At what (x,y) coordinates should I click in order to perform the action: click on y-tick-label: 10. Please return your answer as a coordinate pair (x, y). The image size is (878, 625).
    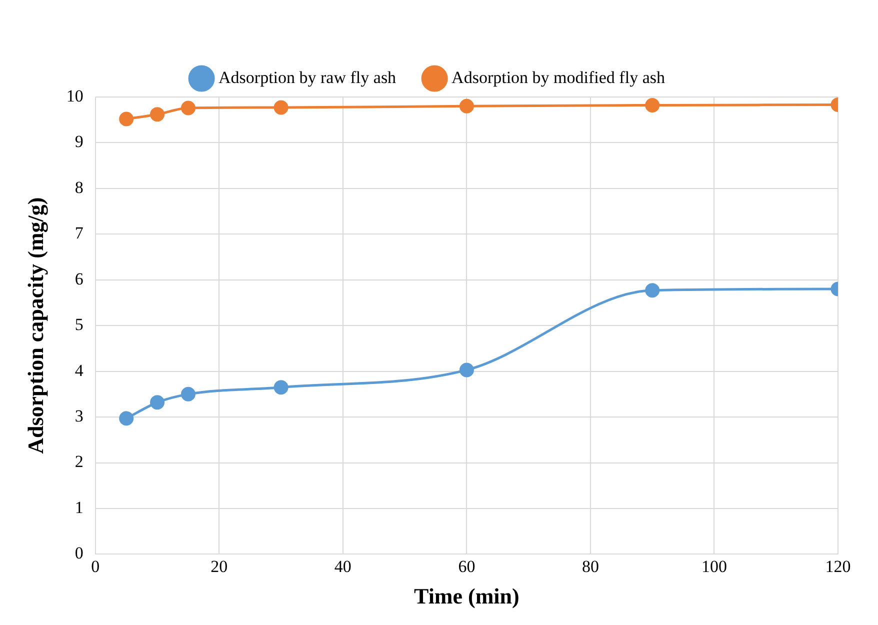
    Looking at the image, I should click on (75, 96).